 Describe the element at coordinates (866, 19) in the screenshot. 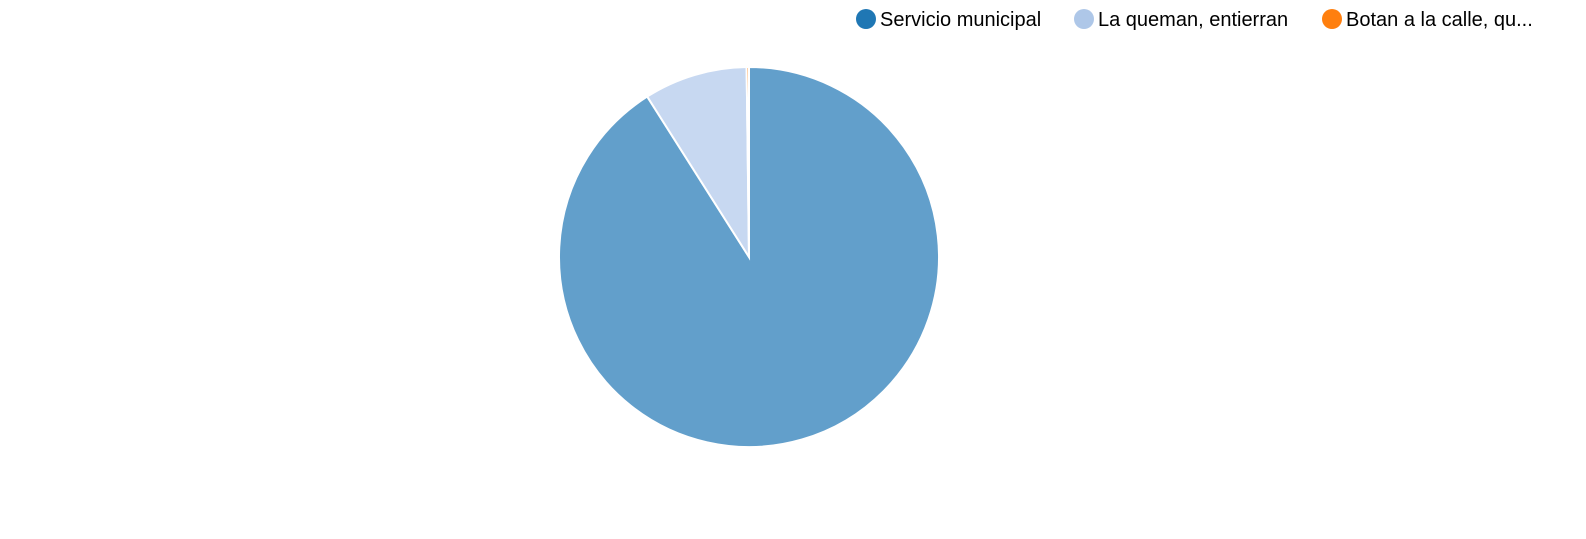

I see `legend-swatch-servicio-municipal` at that location.